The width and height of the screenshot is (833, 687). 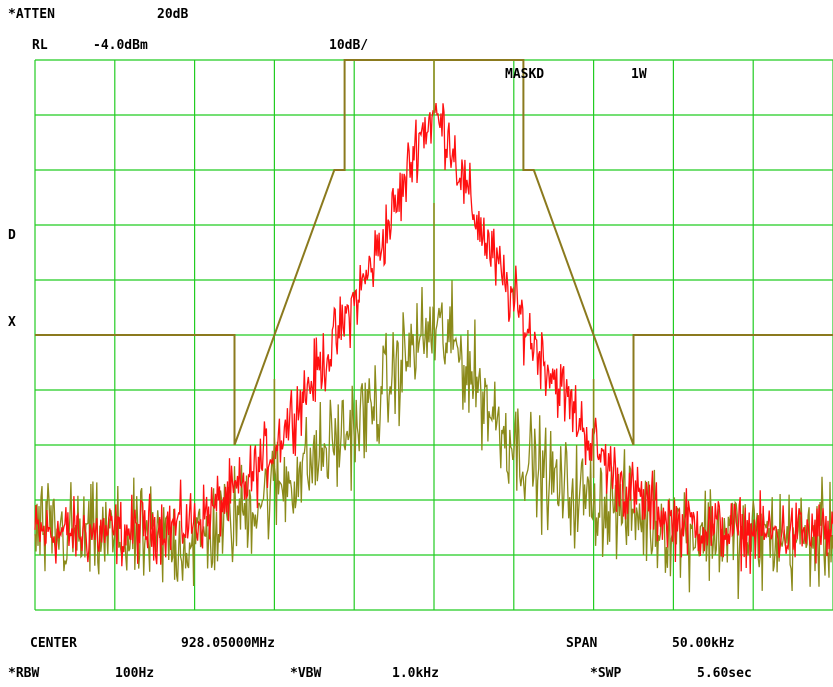 What do you see at coordinates (40, 45) in the screenshot?
I see `ref-level-label: RL` at bounding box center [40, 45].